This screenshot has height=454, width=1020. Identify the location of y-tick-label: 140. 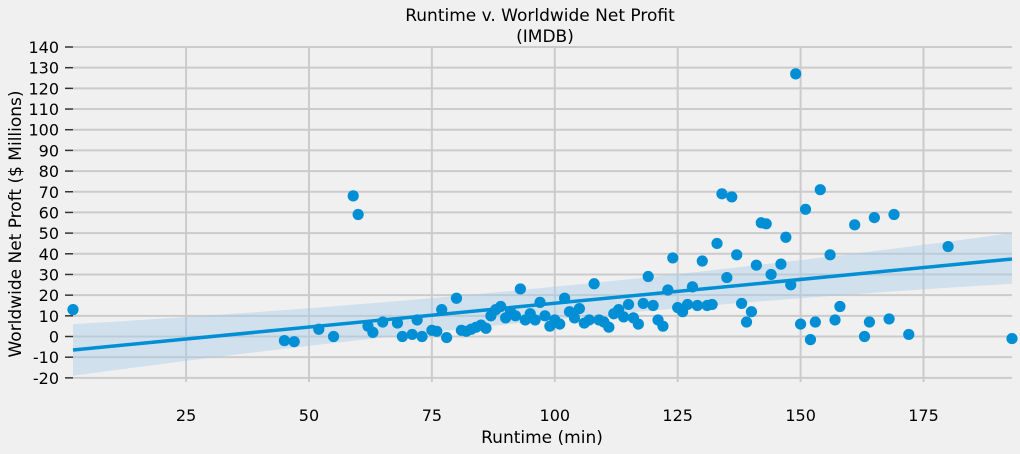
(43, 47).